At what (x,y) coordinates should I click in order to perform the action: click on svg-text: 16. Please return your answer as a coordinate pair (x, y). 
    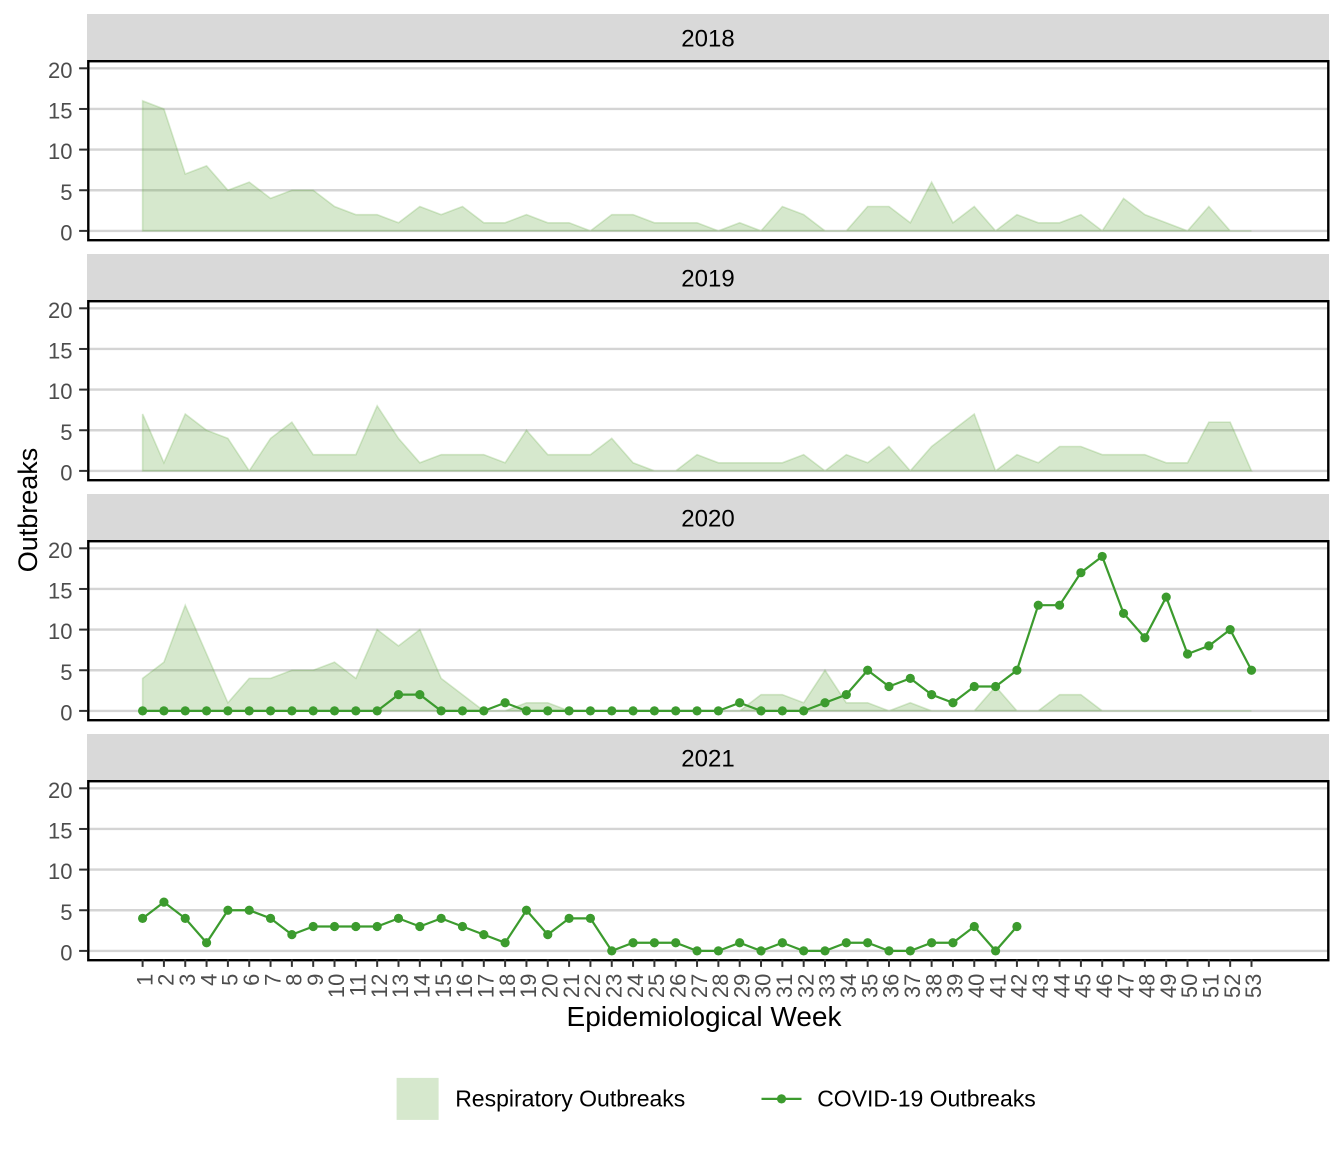
    Looking at the image, I should click on (464, 986).